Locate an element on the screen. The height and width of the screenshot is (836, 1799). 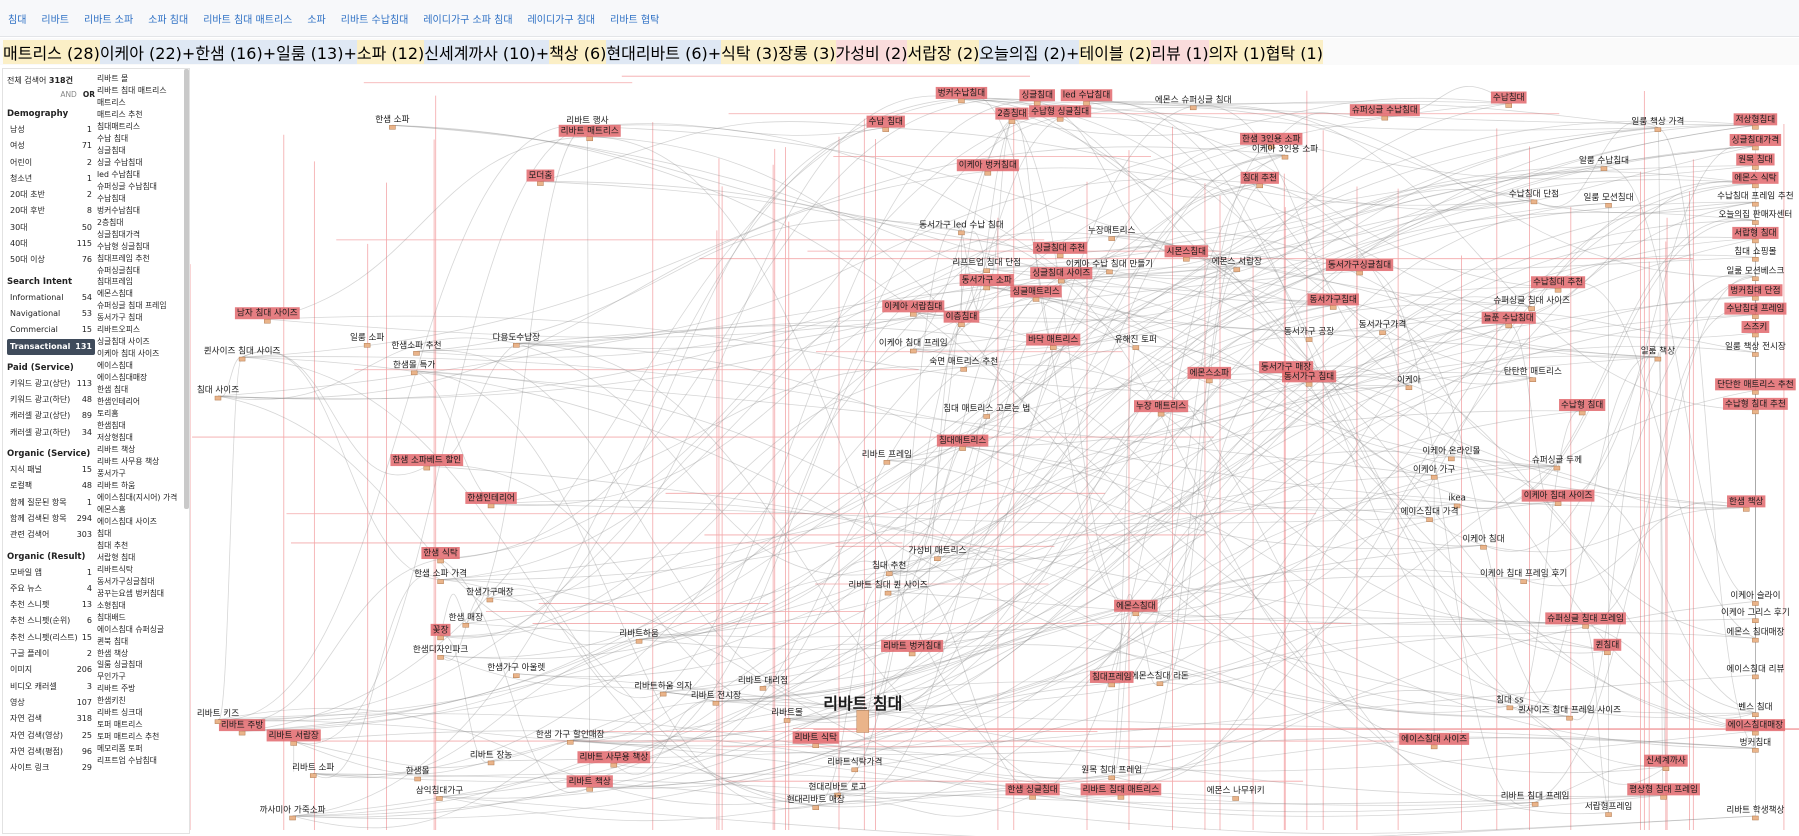
node: 수납침대 is located at coordinates (1508, 99).